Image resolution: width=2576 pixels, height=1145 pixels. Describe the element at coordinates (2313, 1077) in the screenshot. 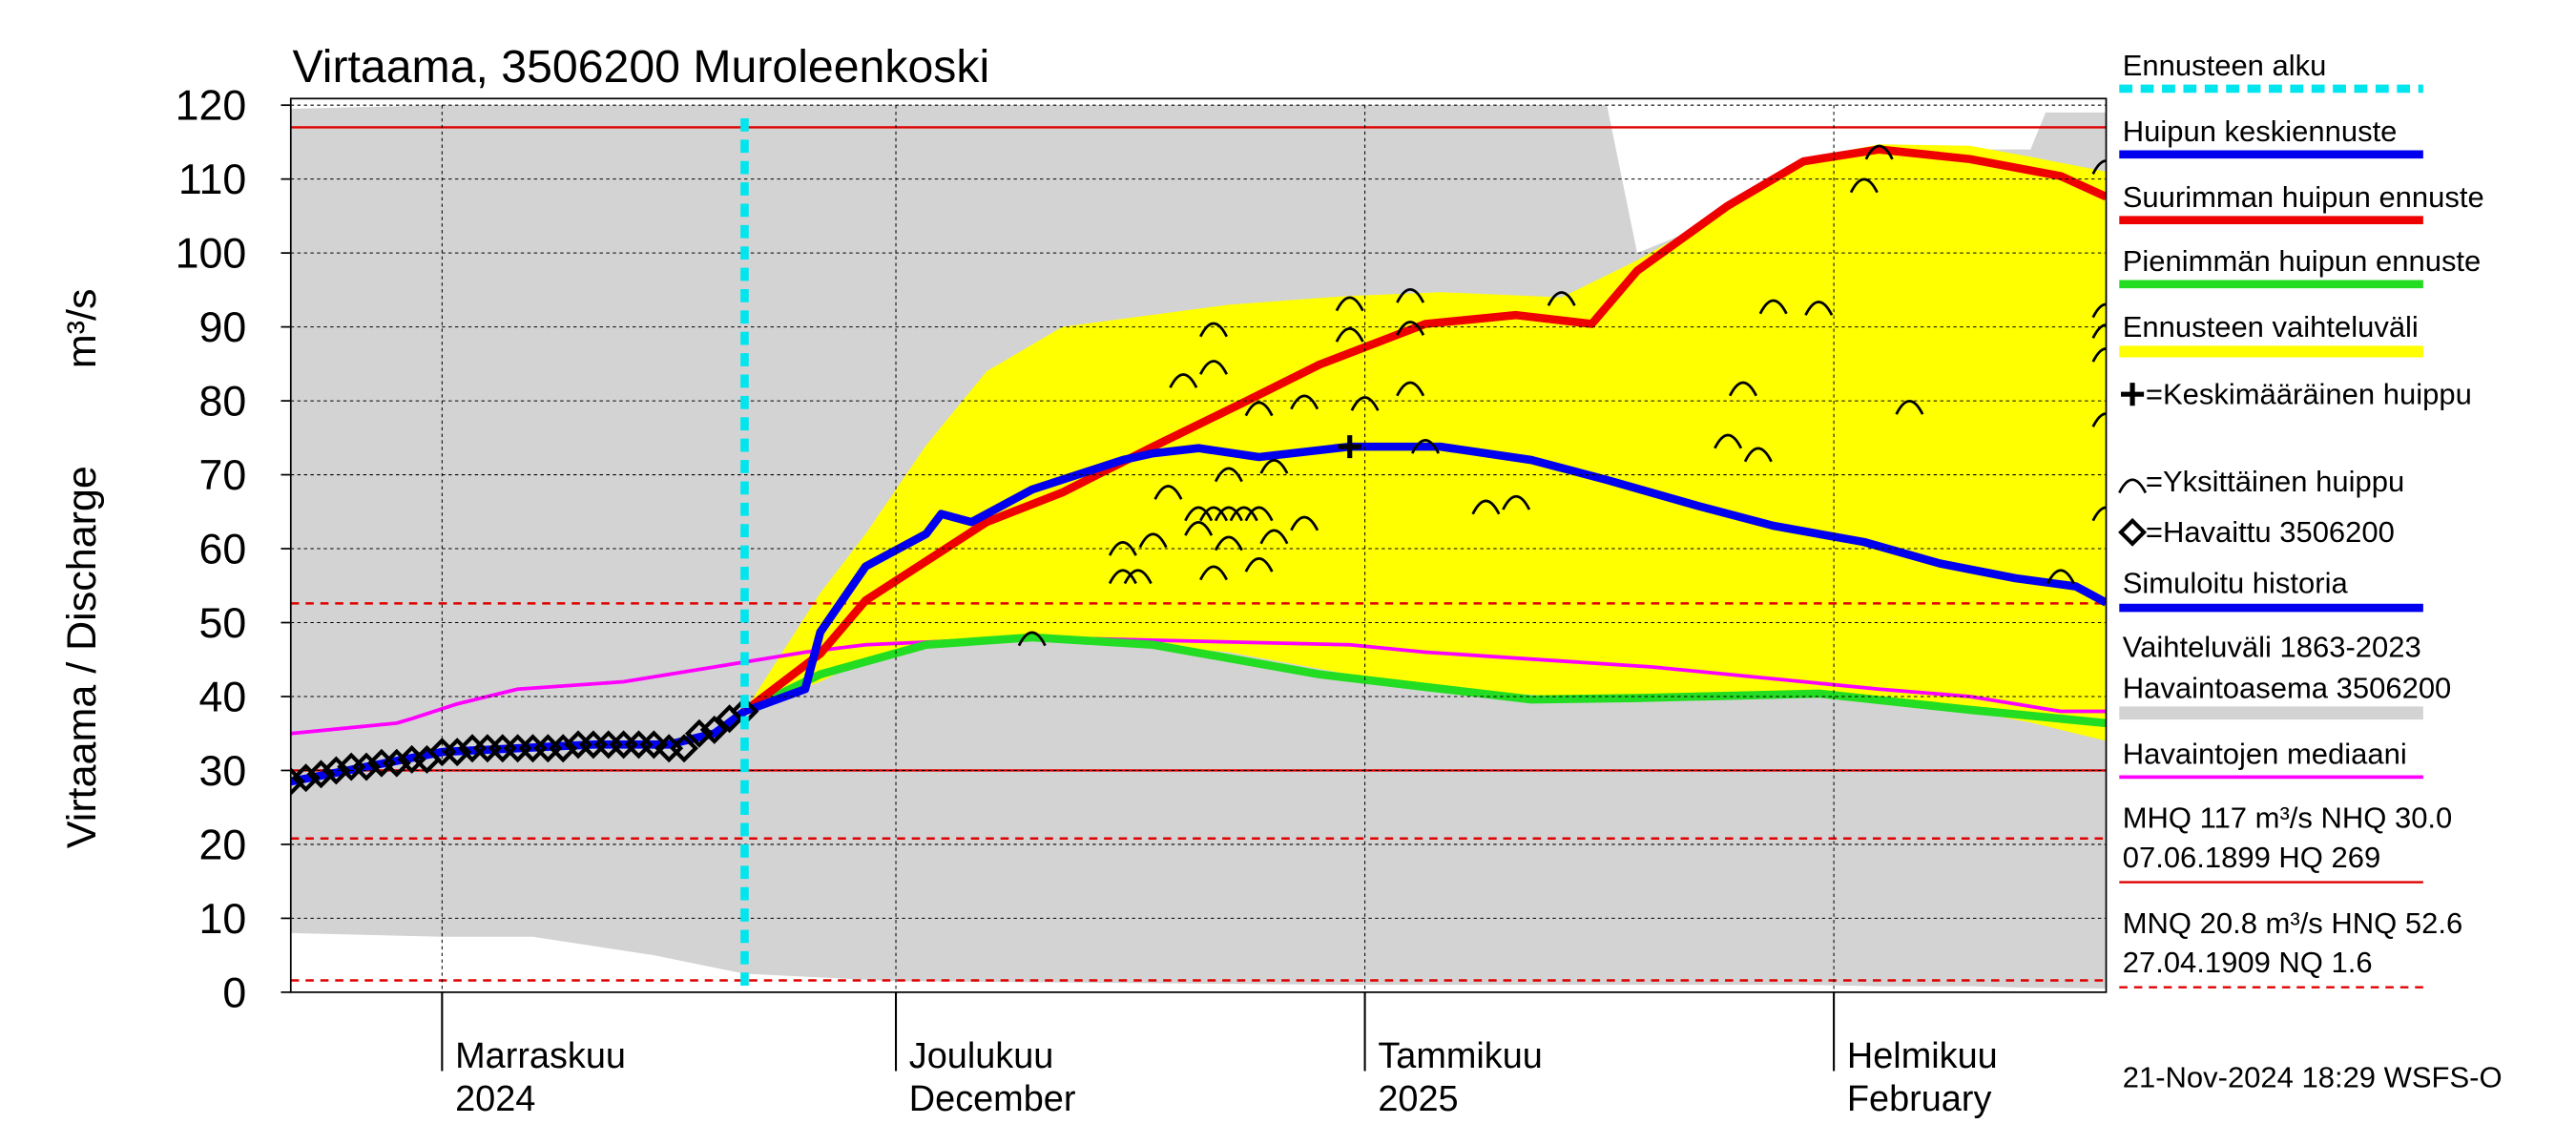

I see `timestamp: 21-Nov-2024 18:29 WSFS-O` at that location.